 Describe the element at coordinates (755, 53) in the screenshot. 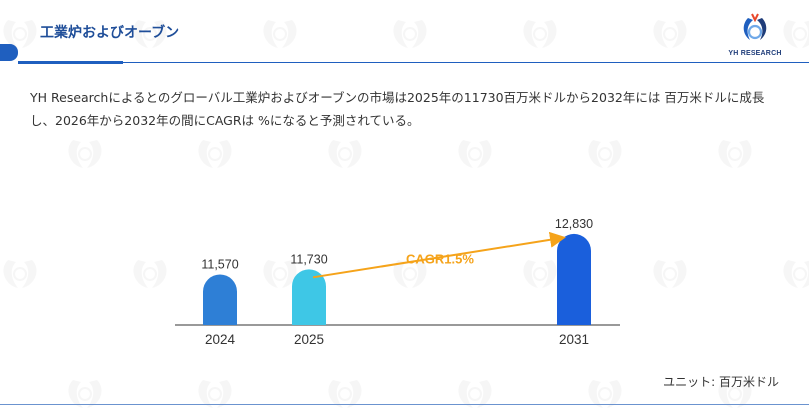

I see `logo-text: YH RESEARCH` at that location.